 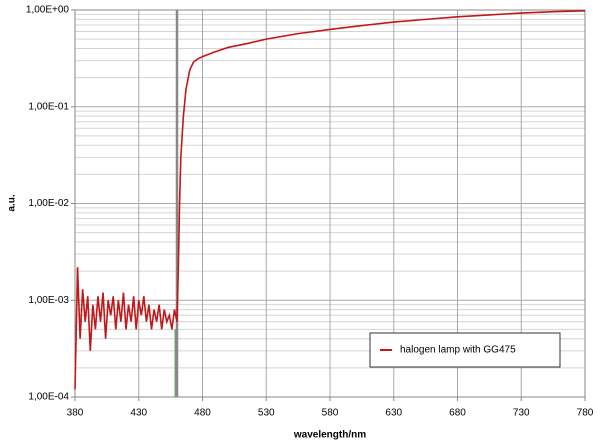 What do you see at coordinates (330, 413) in the screenshot?
I see `x-tick-label: 580` at bounding box center [330, 413].